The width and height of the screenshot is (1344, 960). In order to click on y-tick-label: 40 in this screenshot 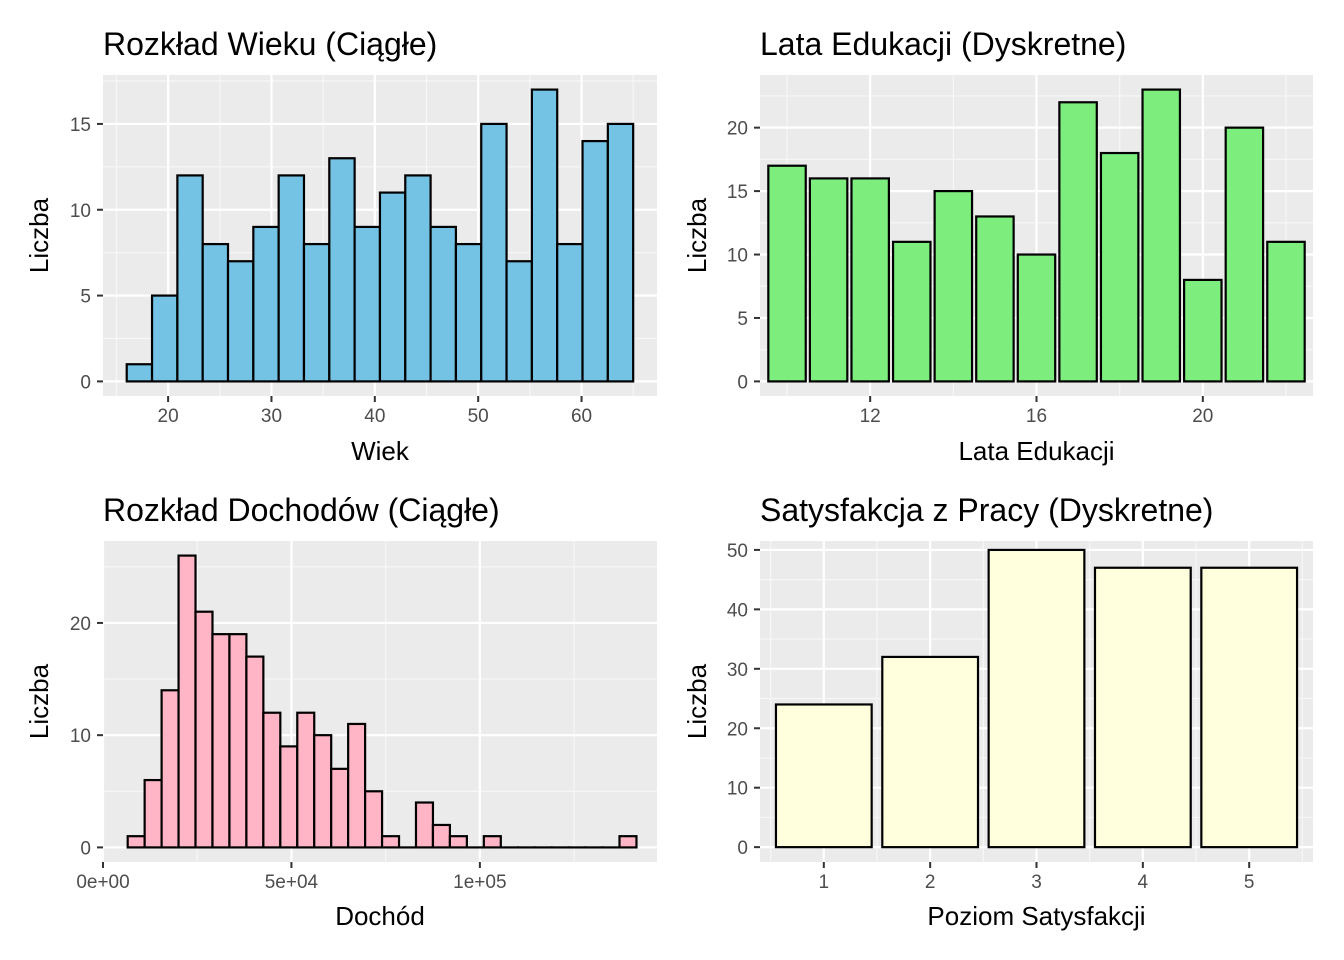, I will do `click(737, 610)`.